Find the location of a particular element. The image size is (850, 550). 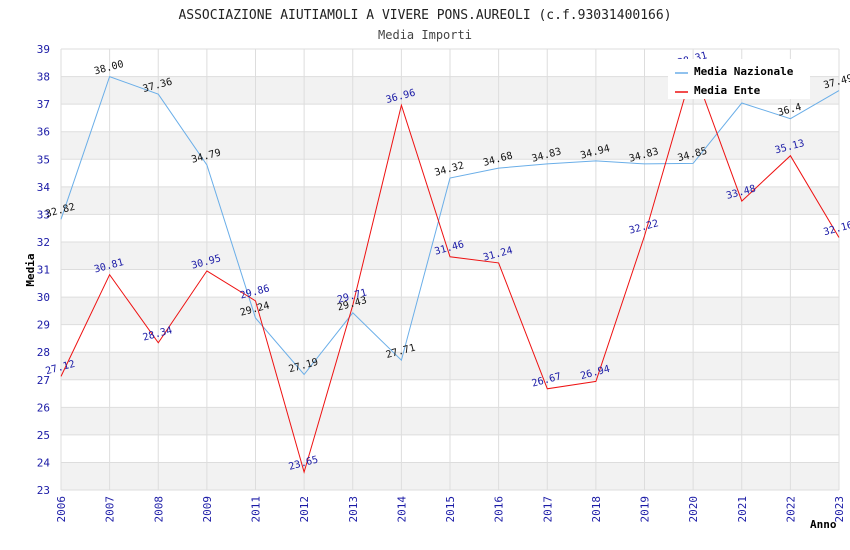

y-tick-label: 31 is located at coordinates (43, 270).